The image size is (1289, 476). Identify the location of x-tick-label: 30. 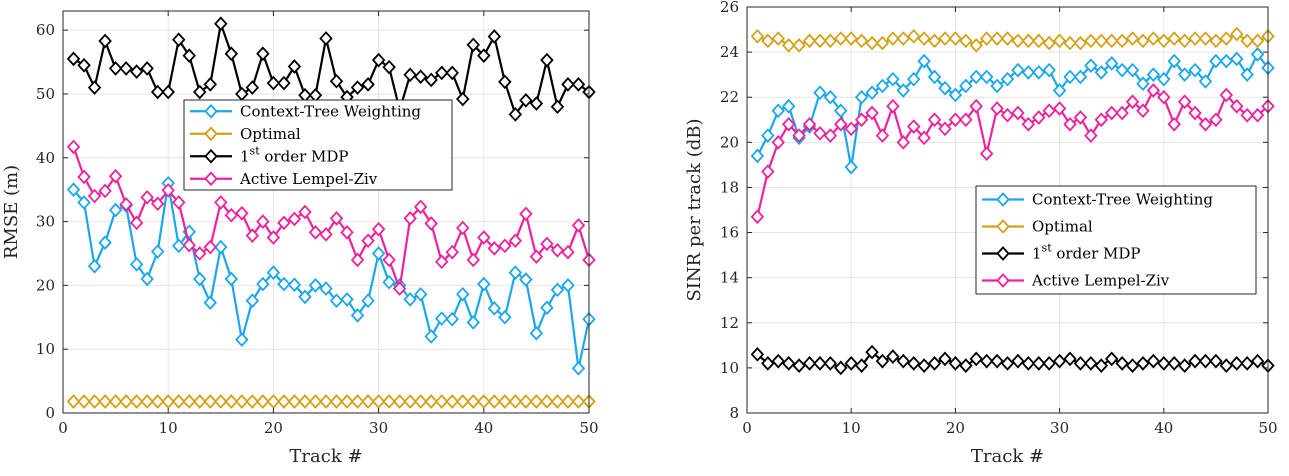
(378, 428).